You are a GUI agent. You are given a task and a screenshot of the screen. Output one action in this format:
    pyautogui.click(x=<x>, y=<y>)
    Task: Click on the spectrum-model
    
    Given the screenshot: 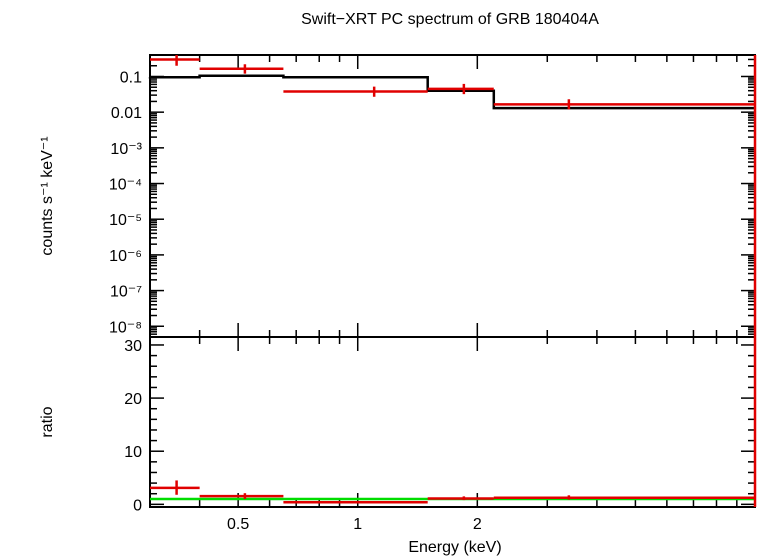 What is the action you would take?
    pyautogui.click(x=451, y=92)
    